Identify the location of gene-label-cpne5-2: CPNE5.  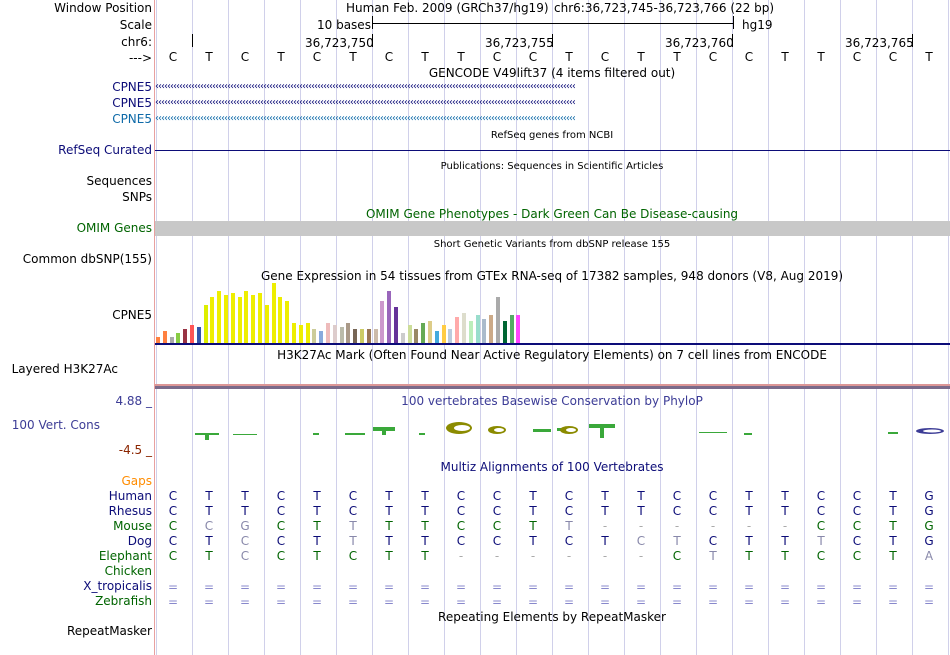
(132, 103).